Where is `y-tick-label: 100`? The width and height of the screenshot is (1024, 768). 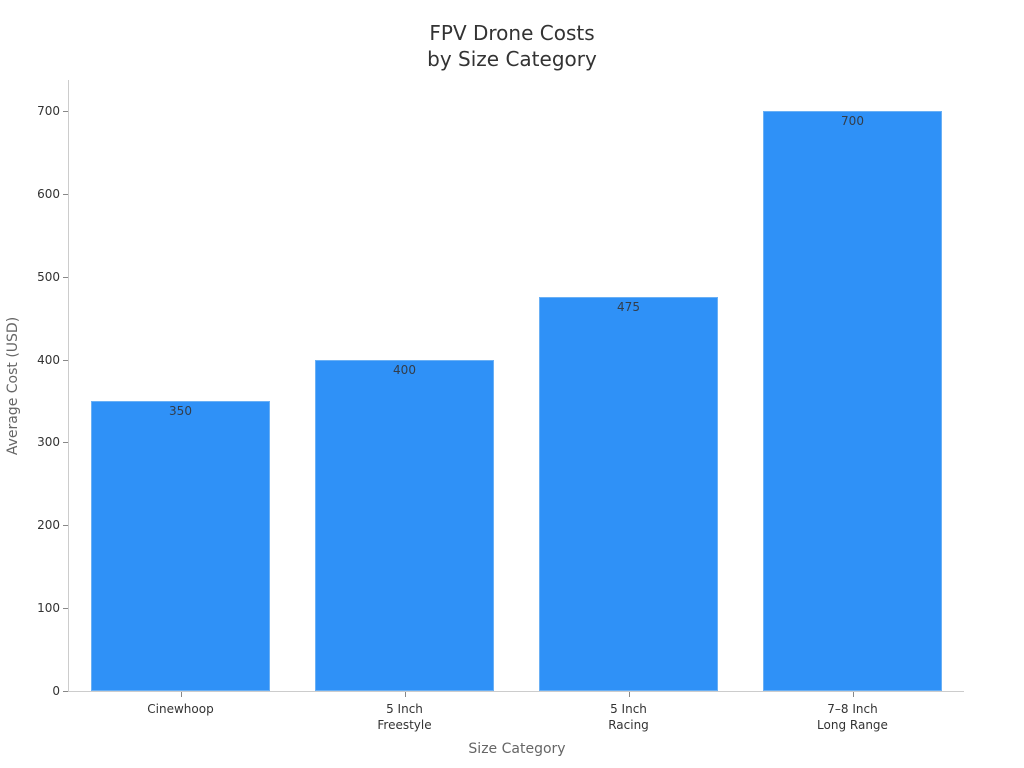
y-tick-label: 100 is located at coordinates (48, 608).